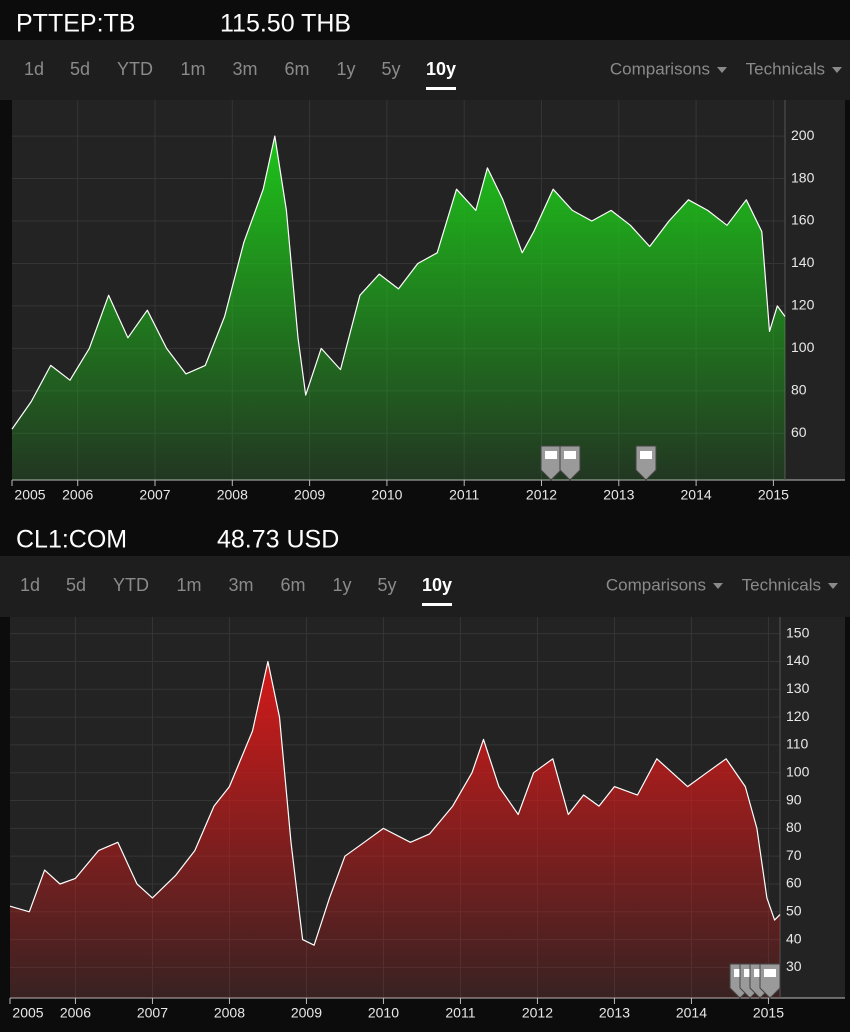 Image resolution: width=850 pixels, height=1032 pixels. What do you see at coordinates (285, 24) in the screenshot?
I see `price: 115.50 THB` at bounding box center [285, 24].